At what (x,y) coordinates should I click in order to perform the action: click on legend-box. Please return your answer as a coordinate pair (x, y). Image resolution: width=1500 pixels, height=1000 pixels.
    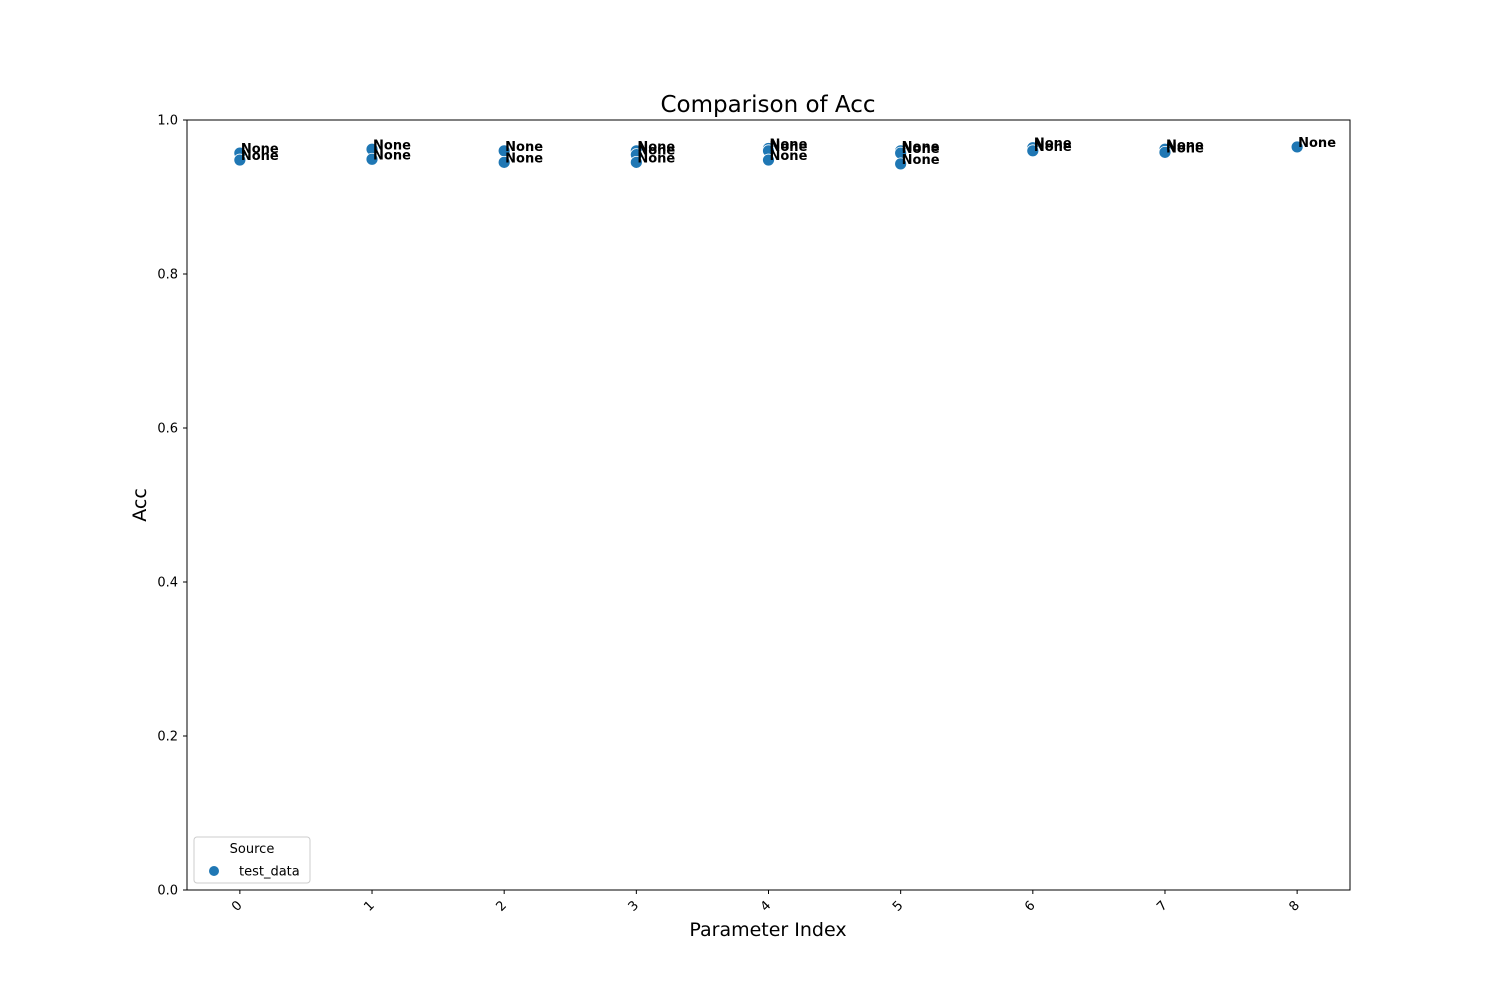
    Looking at the image, I should click on (252, 860).